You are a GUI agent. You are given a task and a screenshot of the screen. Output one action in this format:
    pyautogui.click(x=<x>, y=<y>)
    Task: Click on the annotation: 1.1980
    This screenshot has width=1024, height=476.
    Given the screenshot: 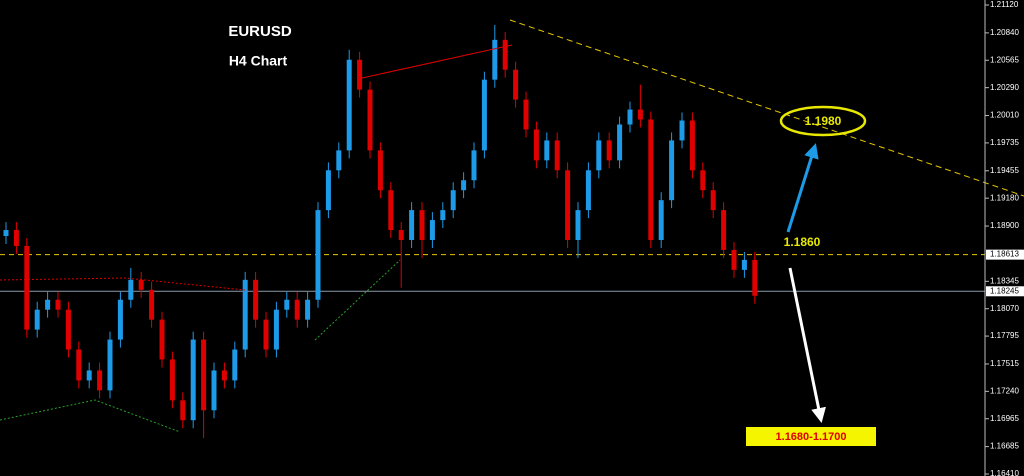 What is the action you would take?
    pyautogui.click(x=823, y=121)
    